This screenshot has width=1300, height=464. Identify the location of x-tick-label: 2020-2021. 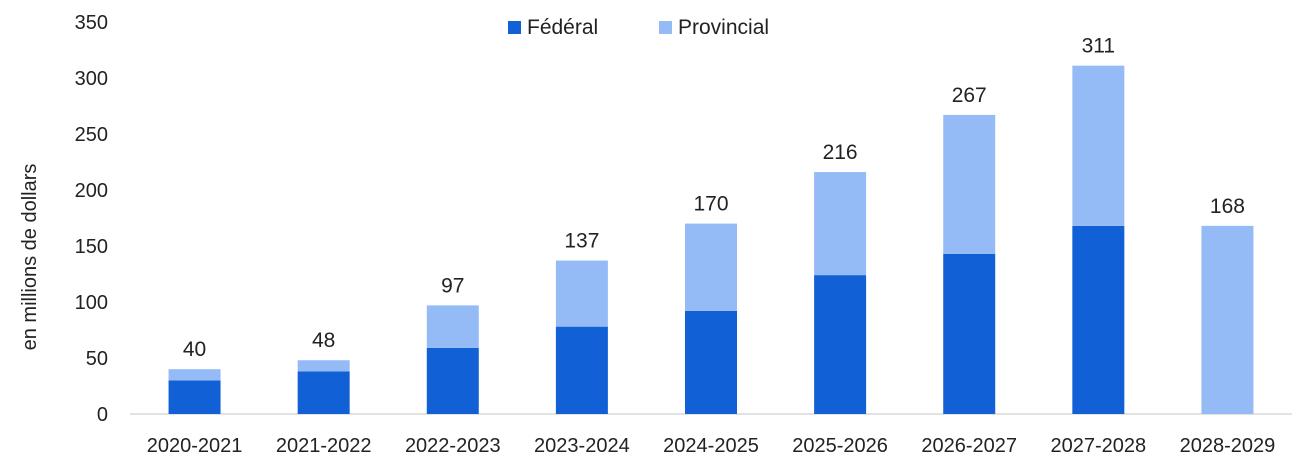
(195, 446).